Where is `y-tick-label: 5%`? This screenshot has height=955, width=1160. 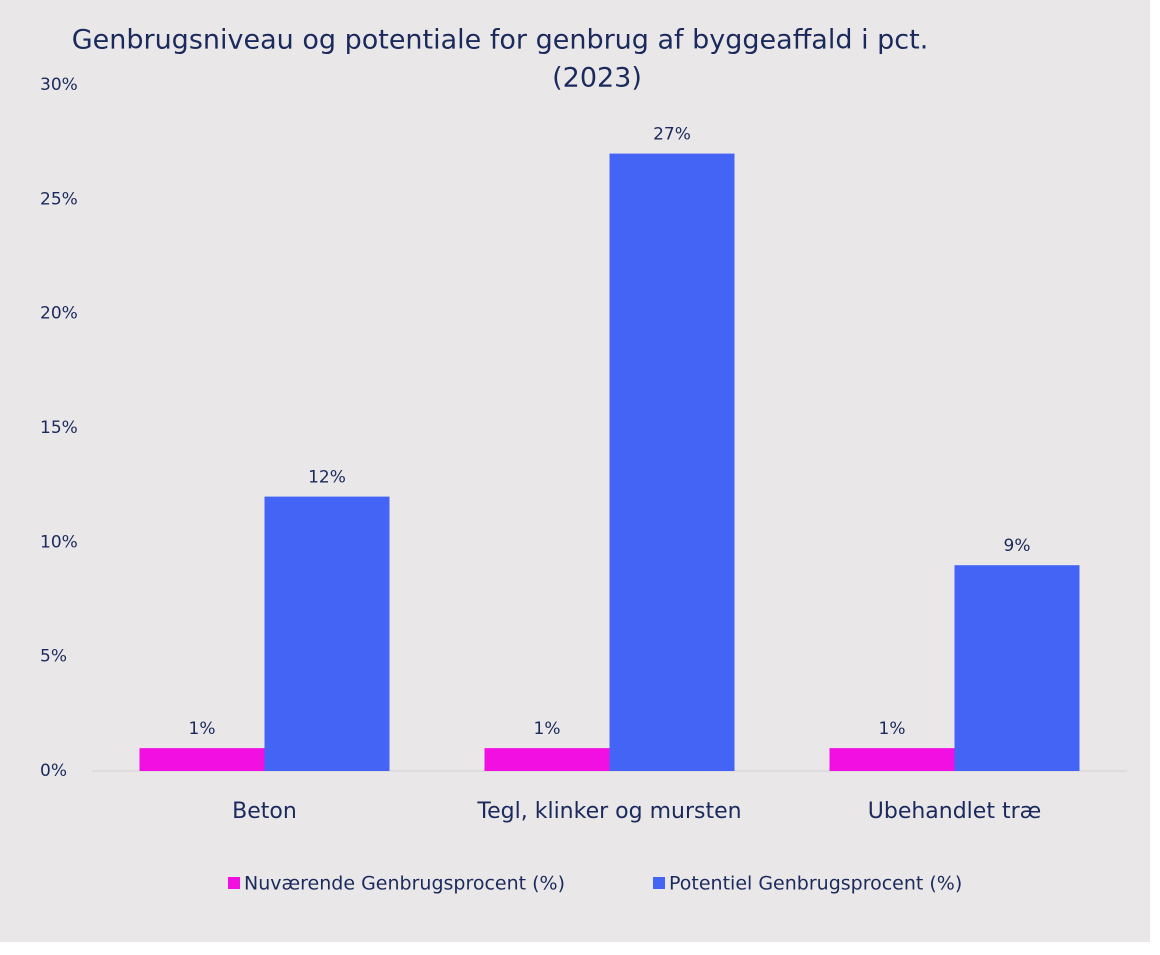 y-tick-label: 5% is located at coordinates (53, 657).